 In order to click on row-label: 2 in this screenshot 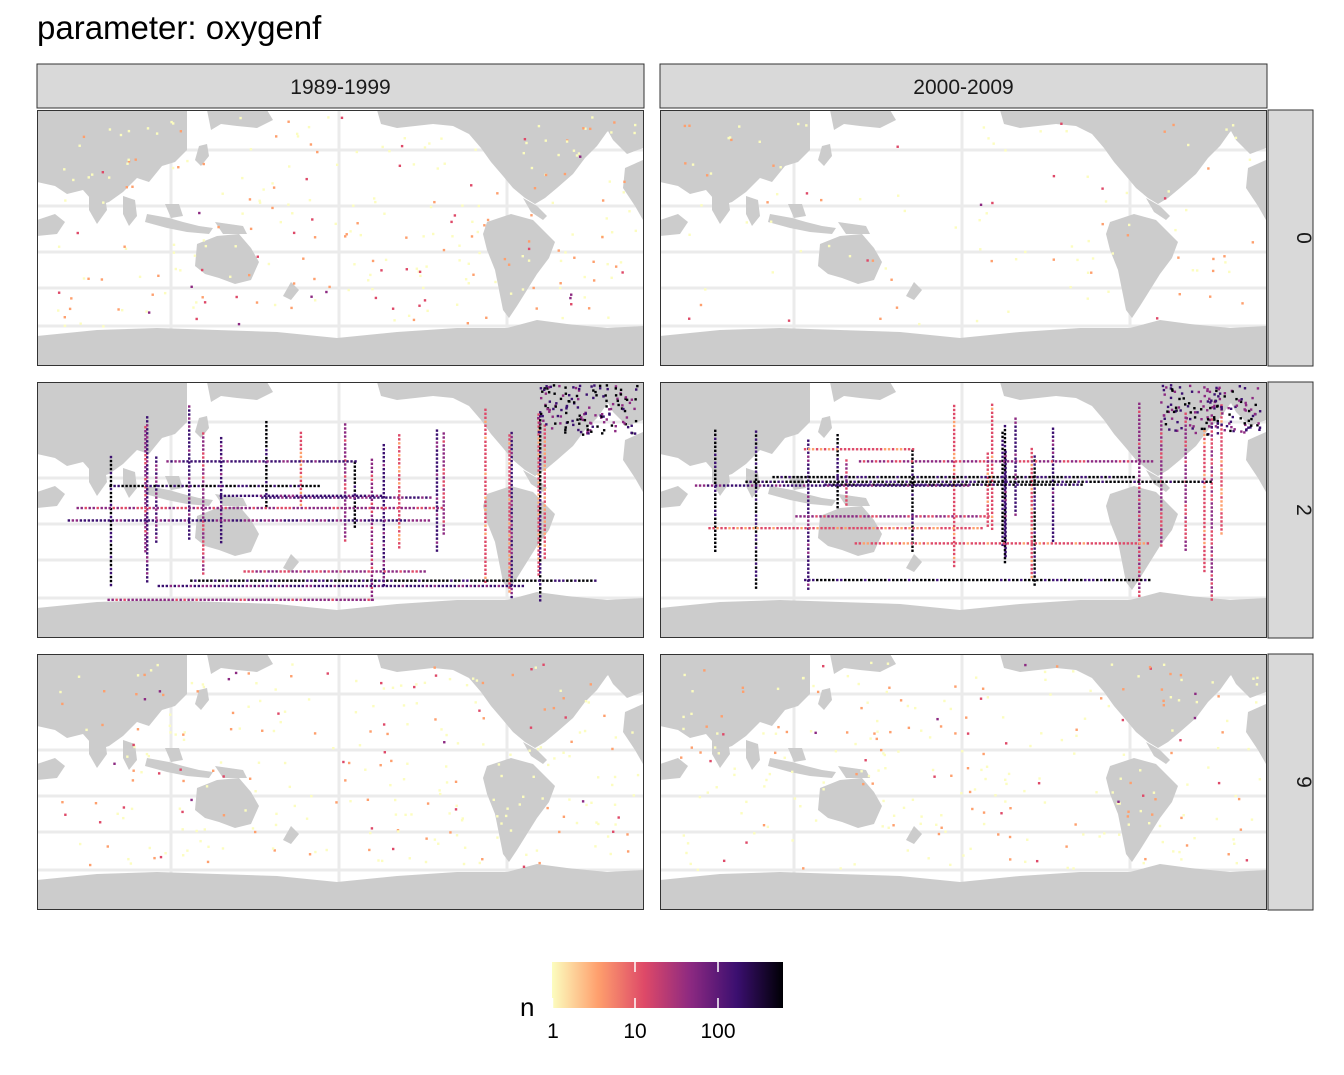, I will do `click(1303, 510)`.